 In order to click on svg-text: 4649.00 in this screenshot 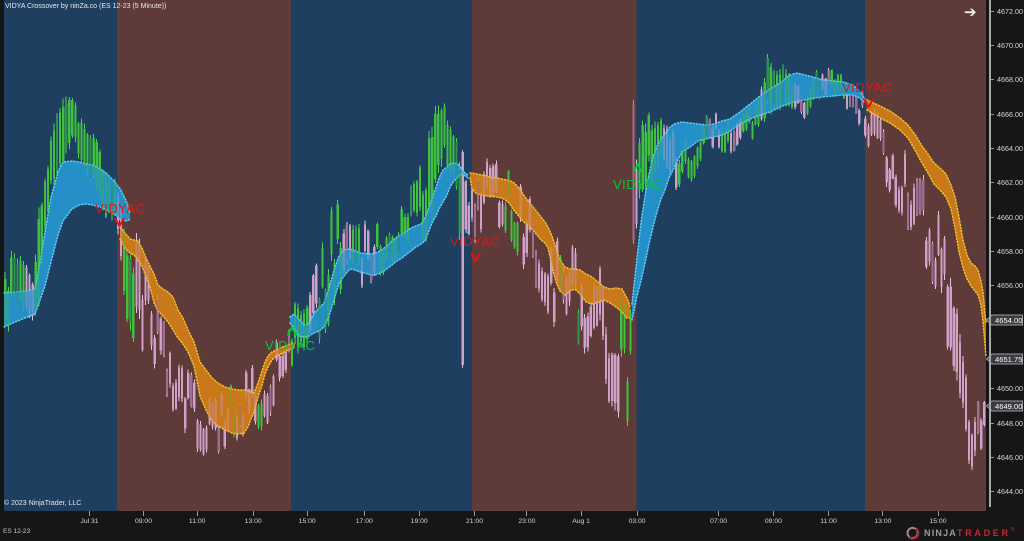, I will do `click(1008, 406)`.